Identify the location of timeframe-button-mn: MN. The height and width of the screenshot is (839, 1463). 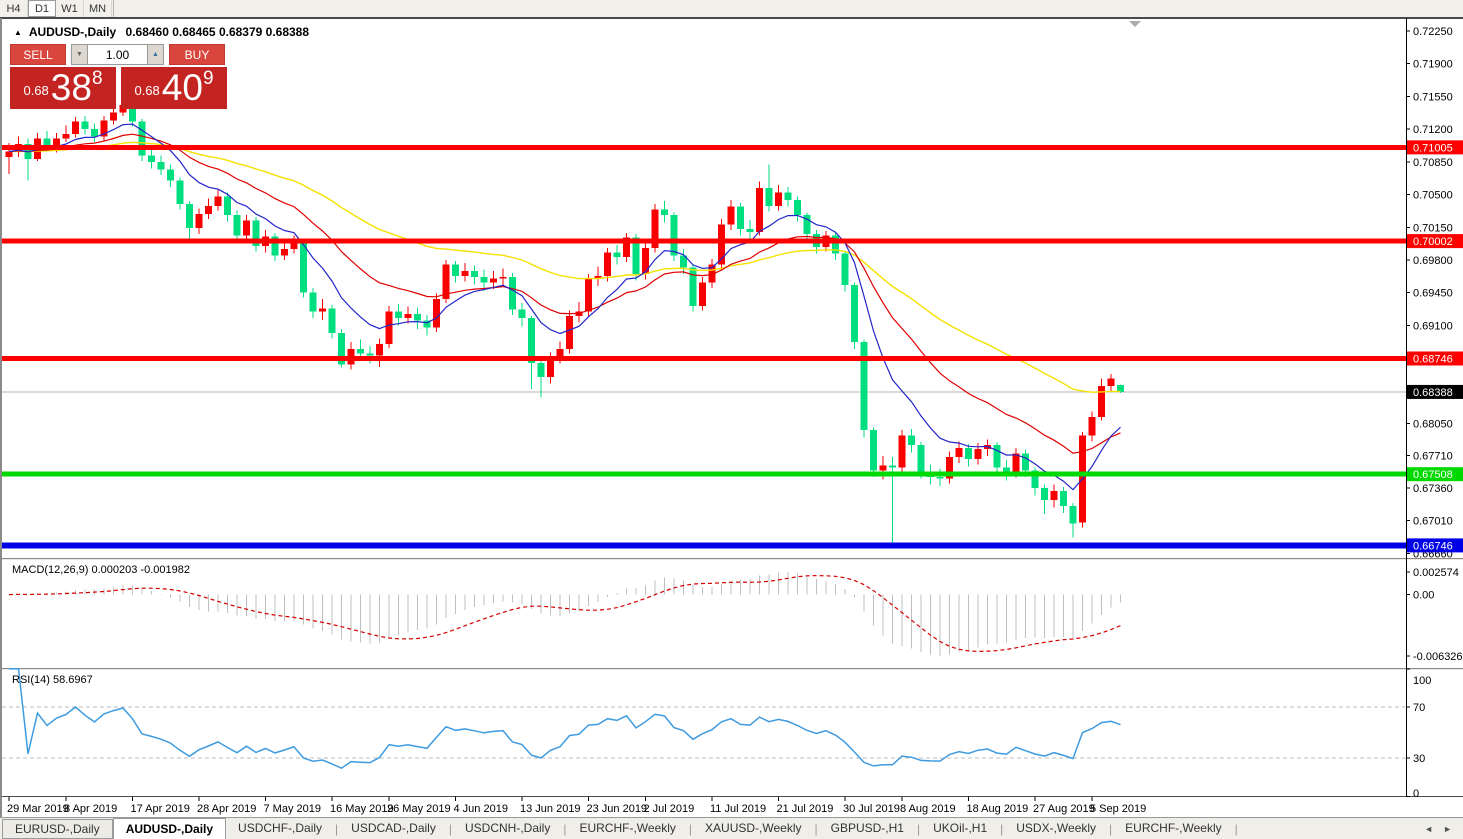
(98, 8).